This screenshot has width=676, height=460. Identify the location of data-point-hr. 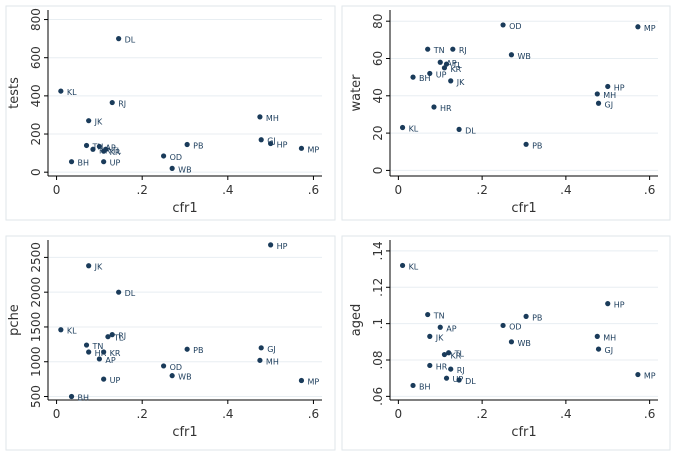
(430, 365).